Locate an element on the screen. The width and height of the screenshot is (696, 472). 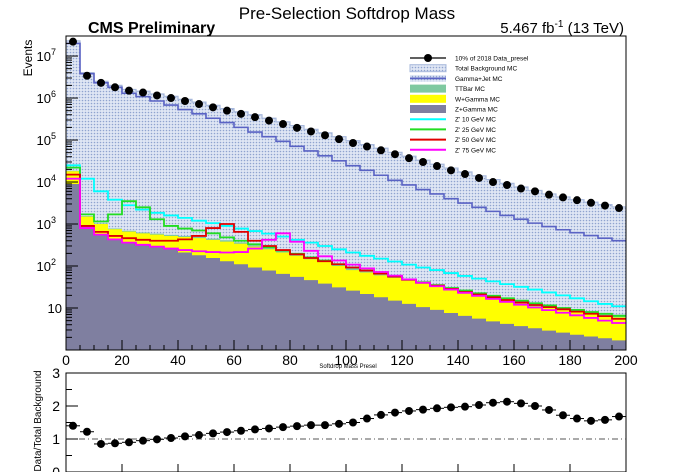
x-tick-label: 100 is located at coordinates (346, 360).